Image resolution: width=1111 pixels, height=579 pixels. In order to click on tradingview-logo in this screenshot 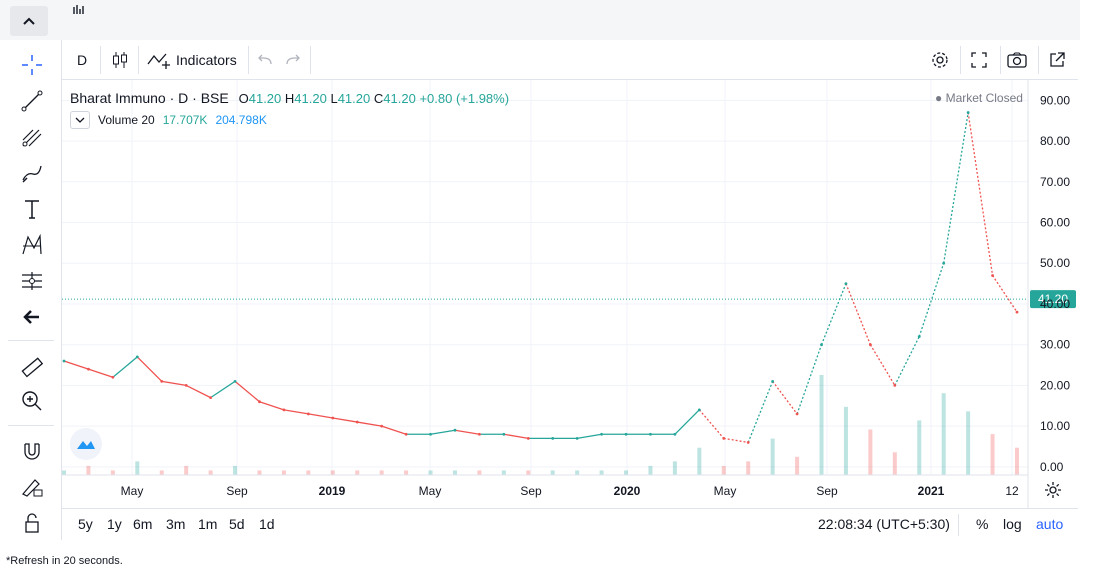, I will do `click(86, 444)`.